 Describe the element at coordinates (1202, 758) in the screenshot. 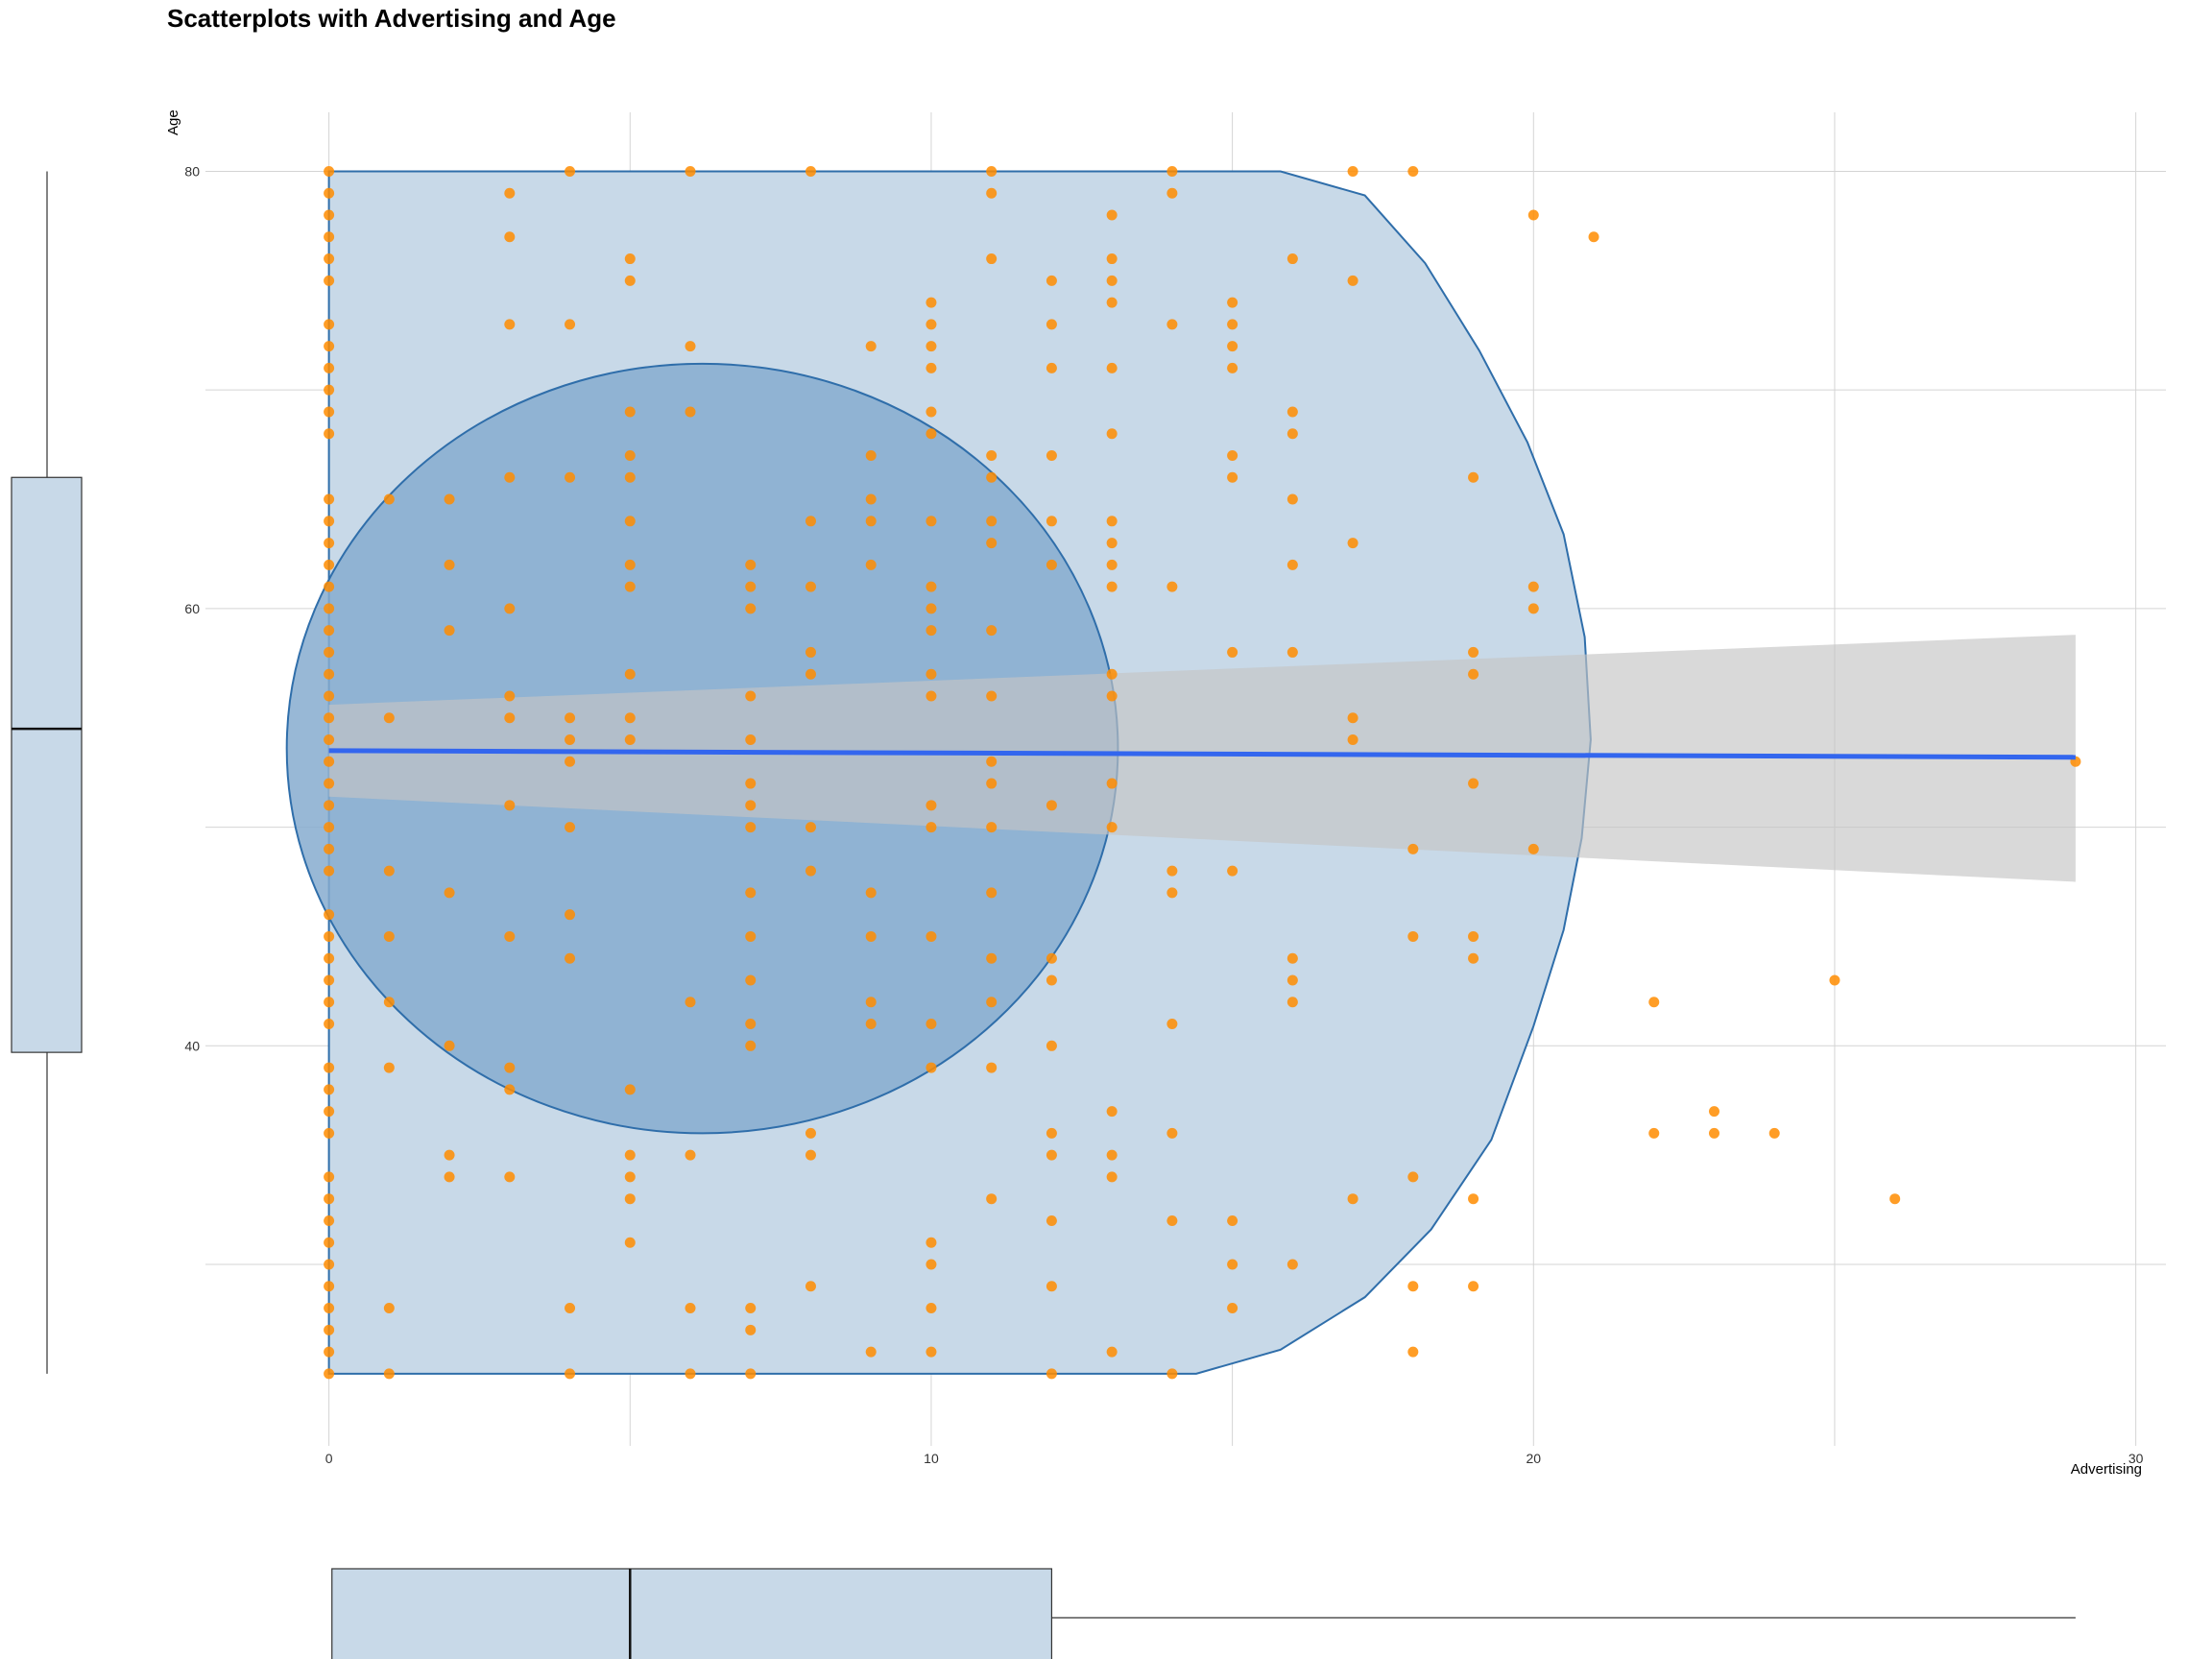

I see `confidence-band-layer` at that location.